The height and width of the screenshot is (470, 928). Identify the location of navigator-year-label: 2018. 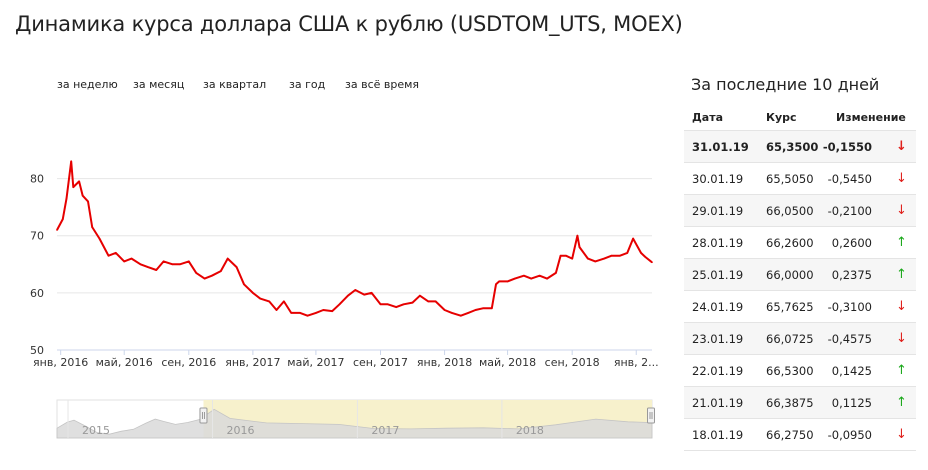
(530, 430).